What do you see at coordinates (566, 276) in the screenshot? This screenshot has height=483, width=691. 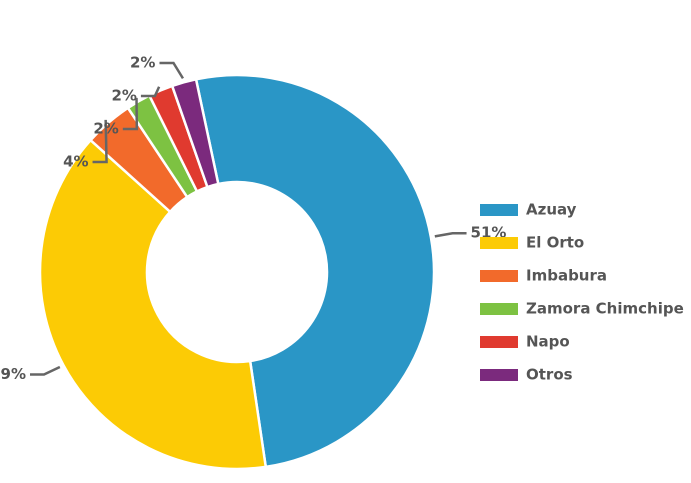 I see `legend-label: Imbabura` at bounding box center [566, 276].